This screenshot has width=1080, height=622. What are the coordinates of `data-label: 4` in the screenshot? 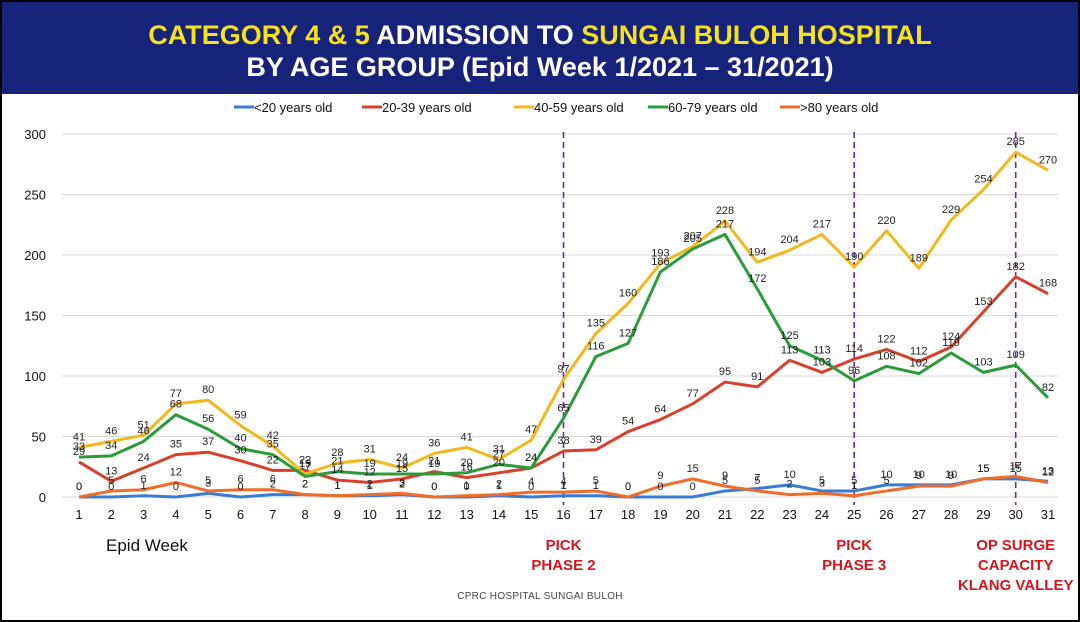 It's located at (563, 482).